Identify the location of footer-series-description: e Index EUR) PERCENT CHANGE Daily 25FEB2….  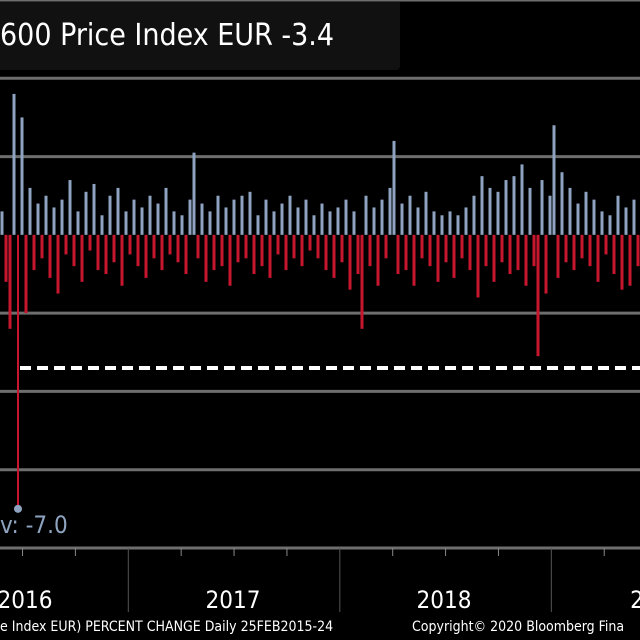
(167, 627).